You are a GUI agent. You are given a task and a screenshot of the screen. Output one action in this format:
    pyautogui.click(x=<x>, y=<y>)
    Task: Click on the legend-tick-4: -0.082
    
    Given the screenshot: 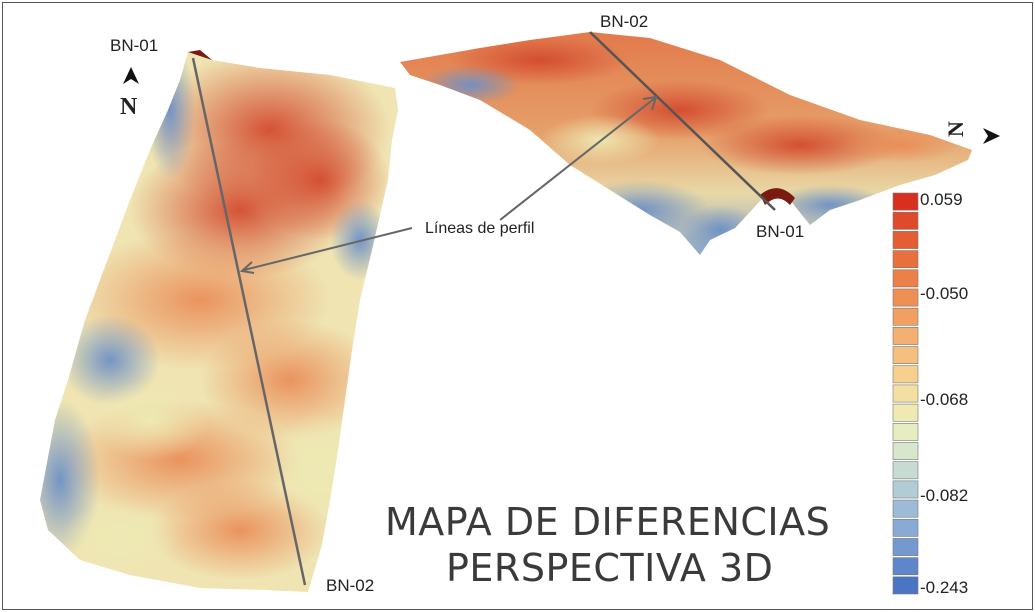 What is the action you would take?
    pyautogui.click(x=944, y=496)
    